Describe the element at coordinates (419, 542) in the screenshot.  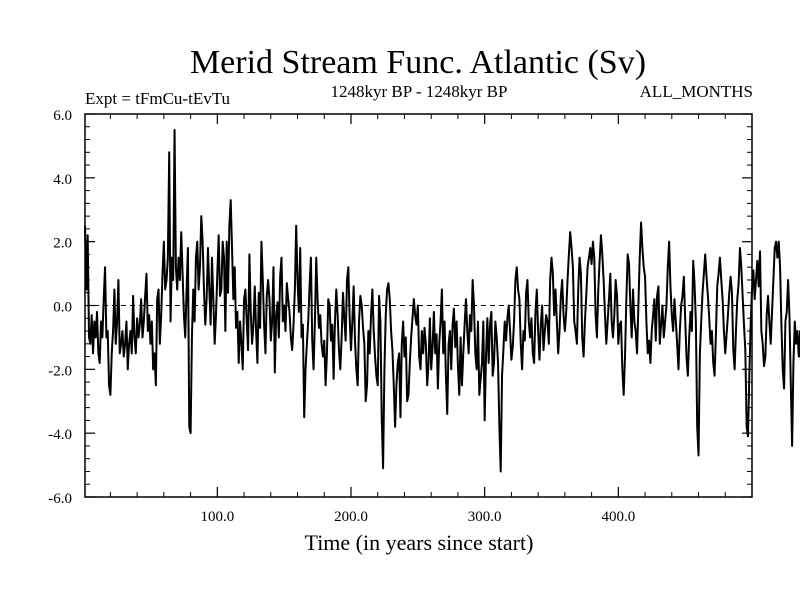
I see `x-axis-label: Time (in years since start)` at that location.